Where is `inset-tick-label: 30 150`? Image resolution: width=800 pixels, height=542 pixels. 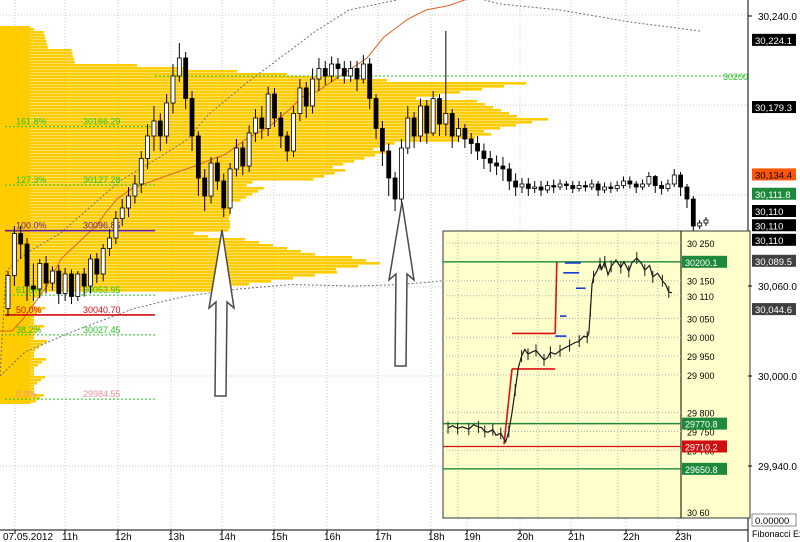
inset-tick-label: 30 150 is located at coordinates (701, 282).